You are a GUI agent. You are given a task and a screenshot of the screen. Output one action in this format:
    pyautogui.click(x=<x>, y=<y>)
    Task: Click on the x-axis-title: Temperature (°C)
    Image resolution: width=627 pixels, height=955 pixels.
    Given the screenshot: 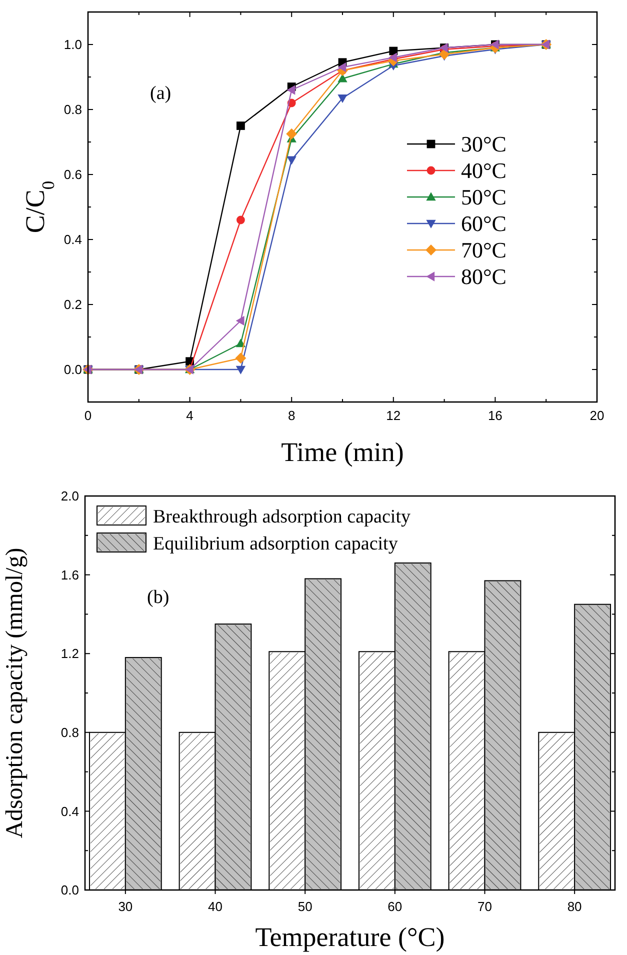 What is the action you would take?
    pyautogui.click(x=350, y=937)
    